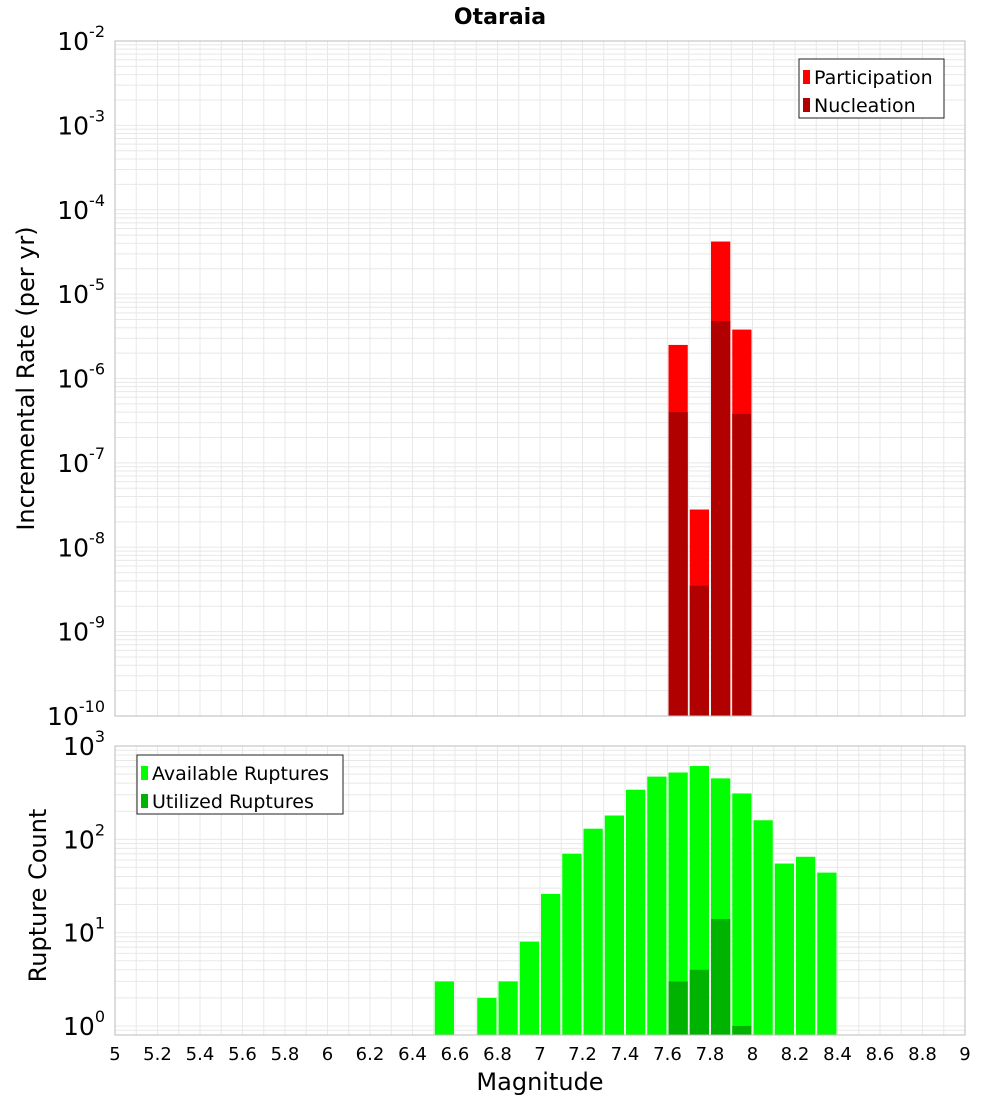  Describe the element at coordinates (81, 292) in the screenshot. I see `y-tick-label: 10⁻⁵` at that location.